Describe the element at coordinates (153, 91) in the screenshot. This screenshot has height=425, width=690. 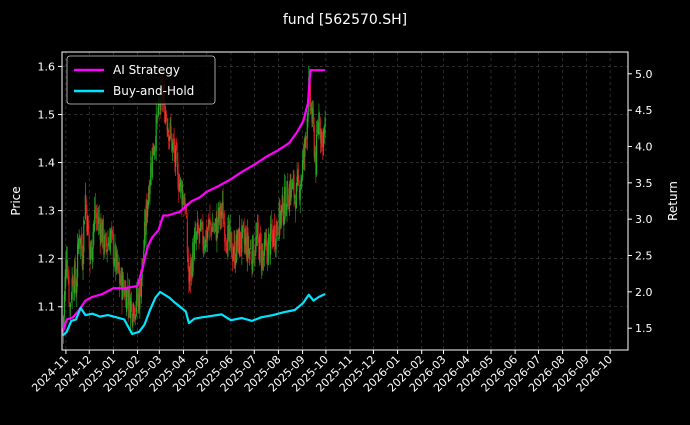
I see `legend-label: Buy-and-Hold` at that location.